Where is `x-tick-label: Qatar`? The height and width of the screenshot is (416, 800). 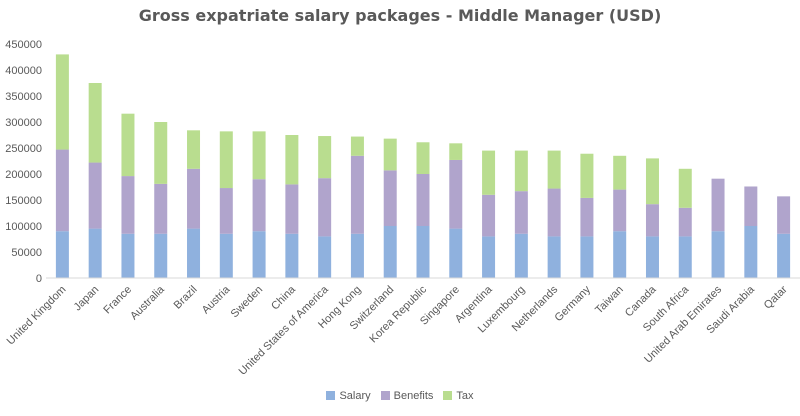 x-tick-label: Qatar is located at coordinates (776, 297).